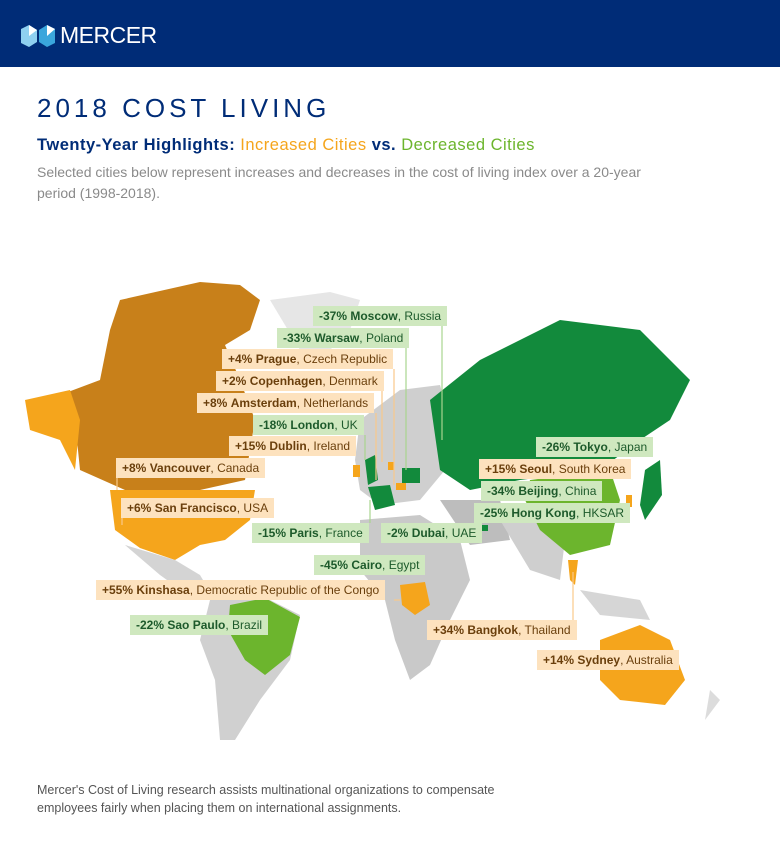  I want to click on city-label-moscow: -37% Moscow, Russia, so click(380, 316).